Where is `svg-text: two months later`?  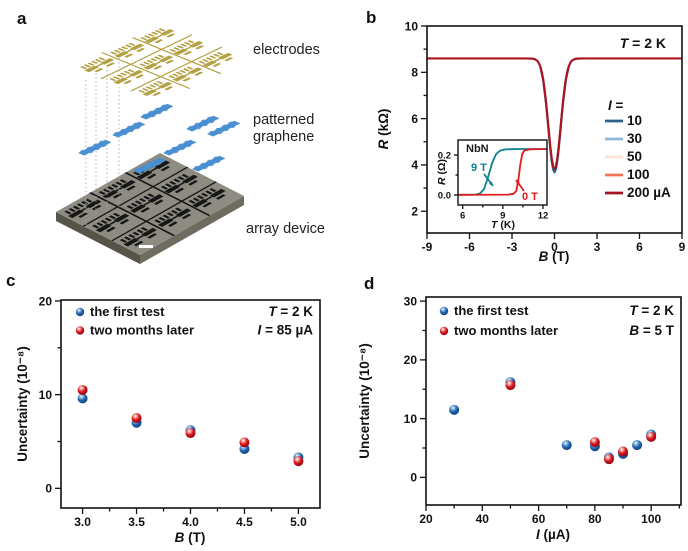
svg-text: two months later is located at coordinates (506, 330).